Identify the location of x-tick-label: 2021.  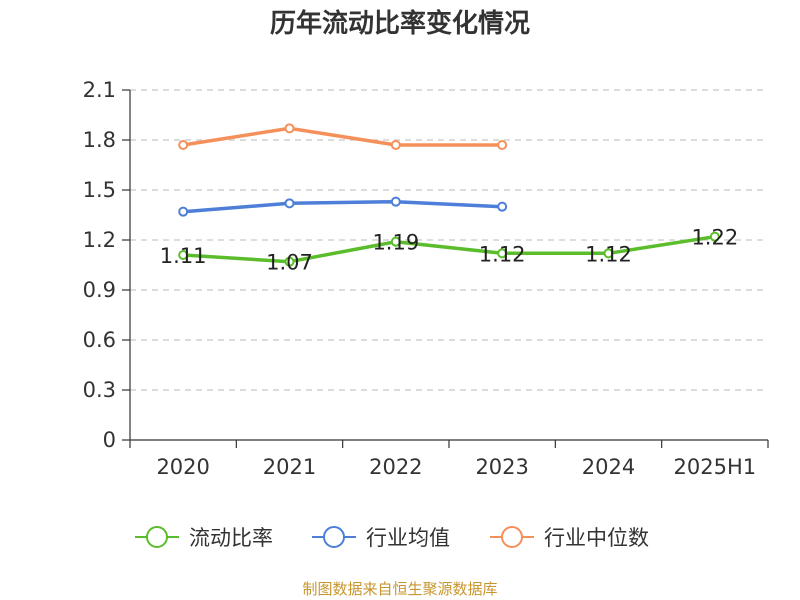
(289, 467).